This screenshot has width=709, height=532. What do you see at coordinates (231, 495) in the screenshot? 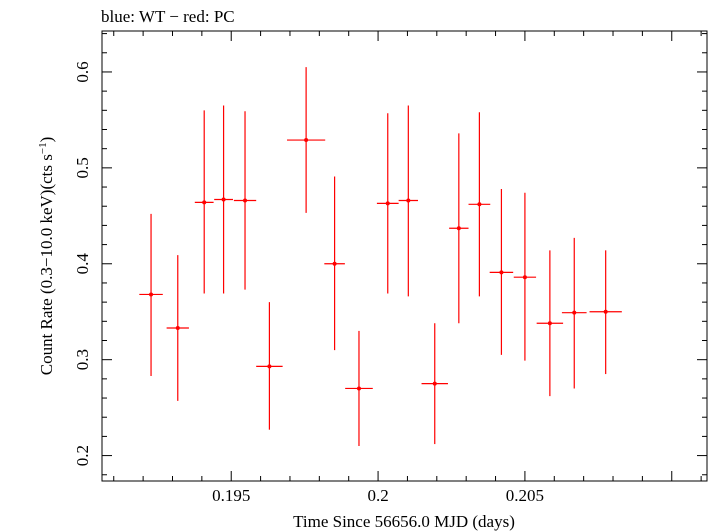
I see `x-tick-label: 0.195` at bounding box center [231, 495].